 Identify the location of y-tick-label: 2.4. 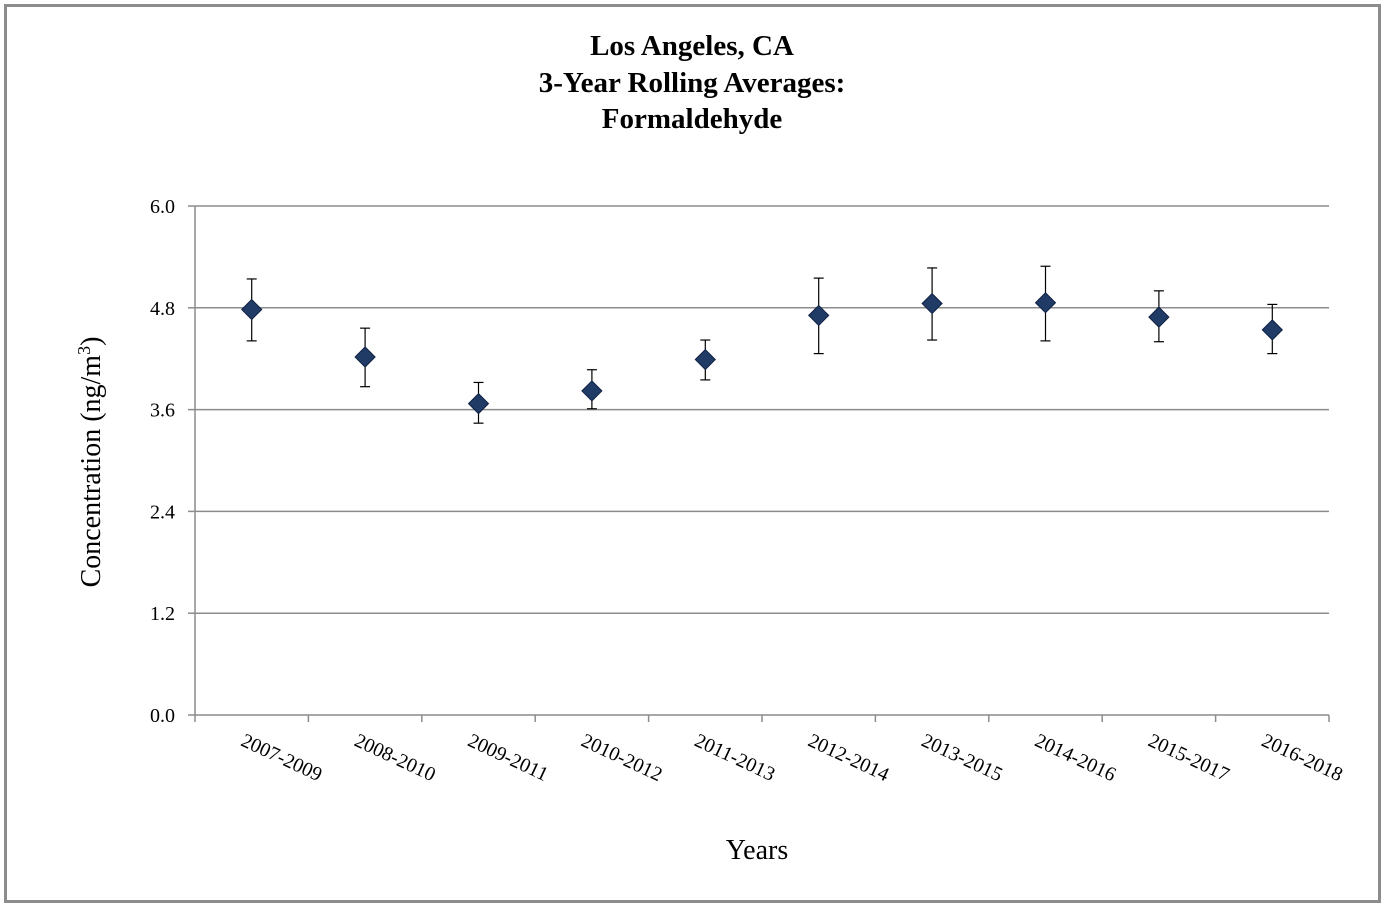
(162, 512).